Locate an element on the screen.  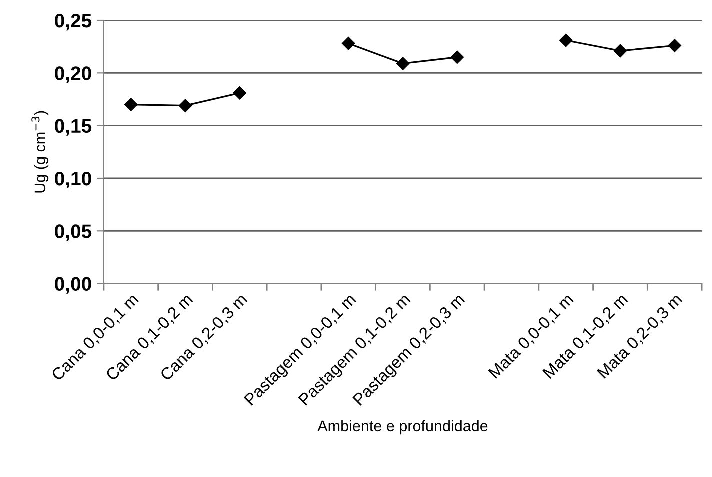
y-tick-label: 0,05 is located at coordinates (73, 233).